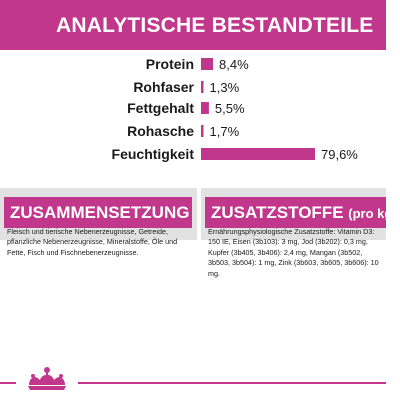 The height and width of the screenshot is (400, 400). Describe the element at coordinates (153, 154) in the screenshot. I see `category-label: Feuchtigkeit` at that location.